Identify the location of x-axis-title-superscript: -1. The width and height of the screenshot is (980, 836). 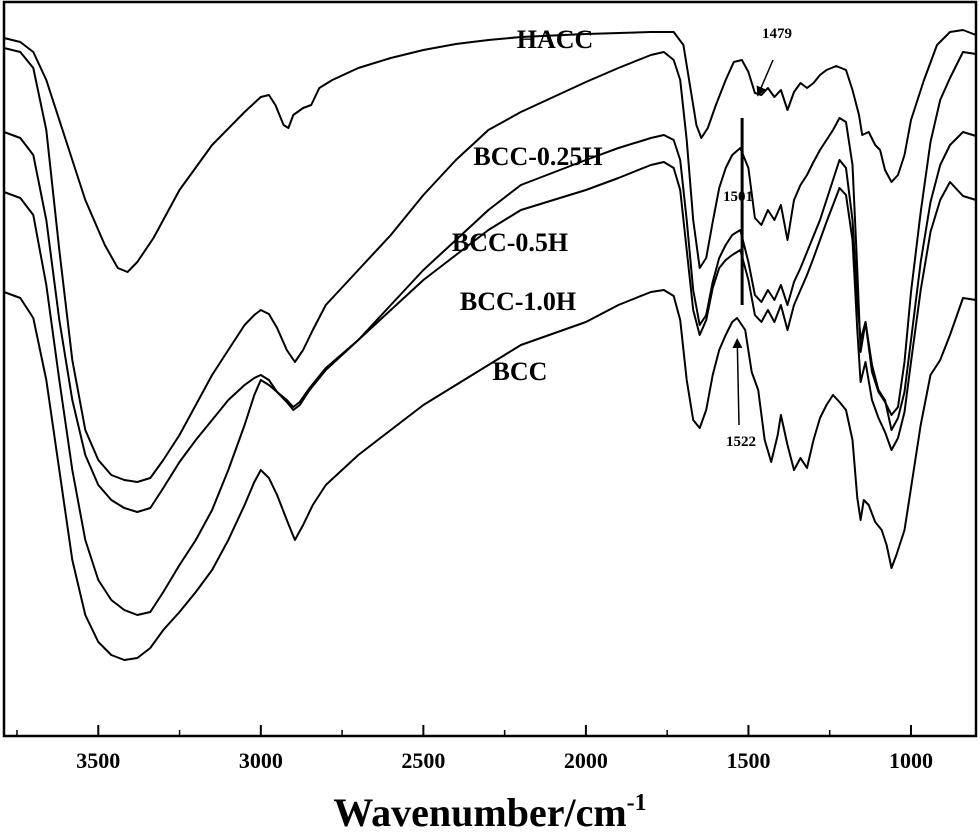
(637, 803).